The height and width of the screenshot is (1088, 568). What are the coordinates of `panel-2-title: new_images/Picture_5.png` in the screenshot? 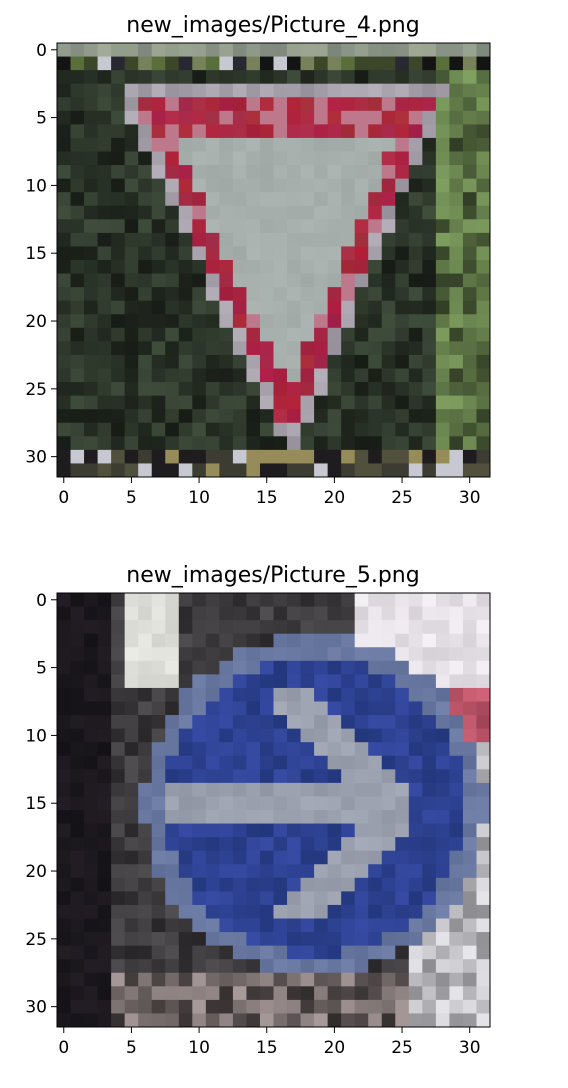 It's located at (272, 575).